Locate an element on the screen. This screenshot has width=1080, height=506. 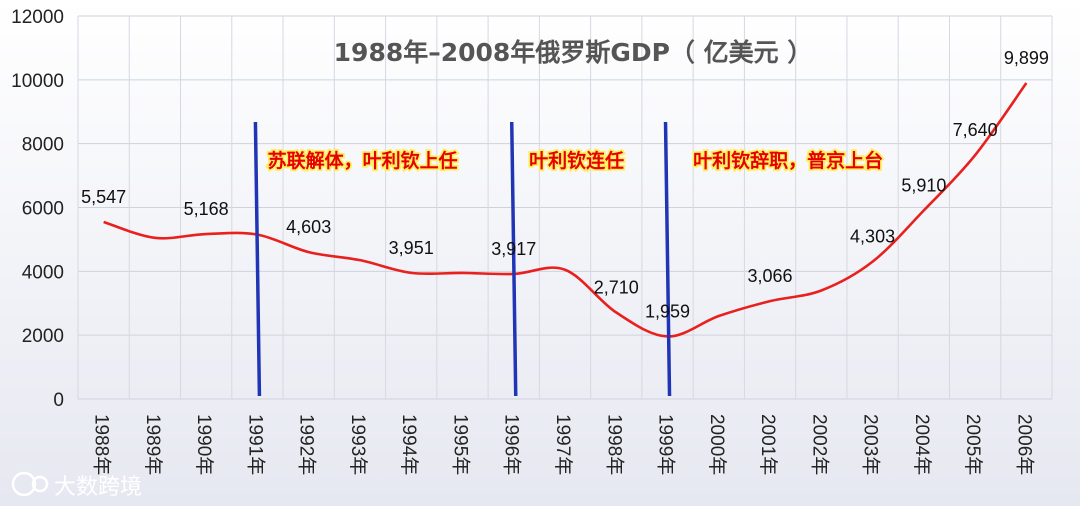
watermark-text: 大数跨境 is located at coordinates (98, 487).